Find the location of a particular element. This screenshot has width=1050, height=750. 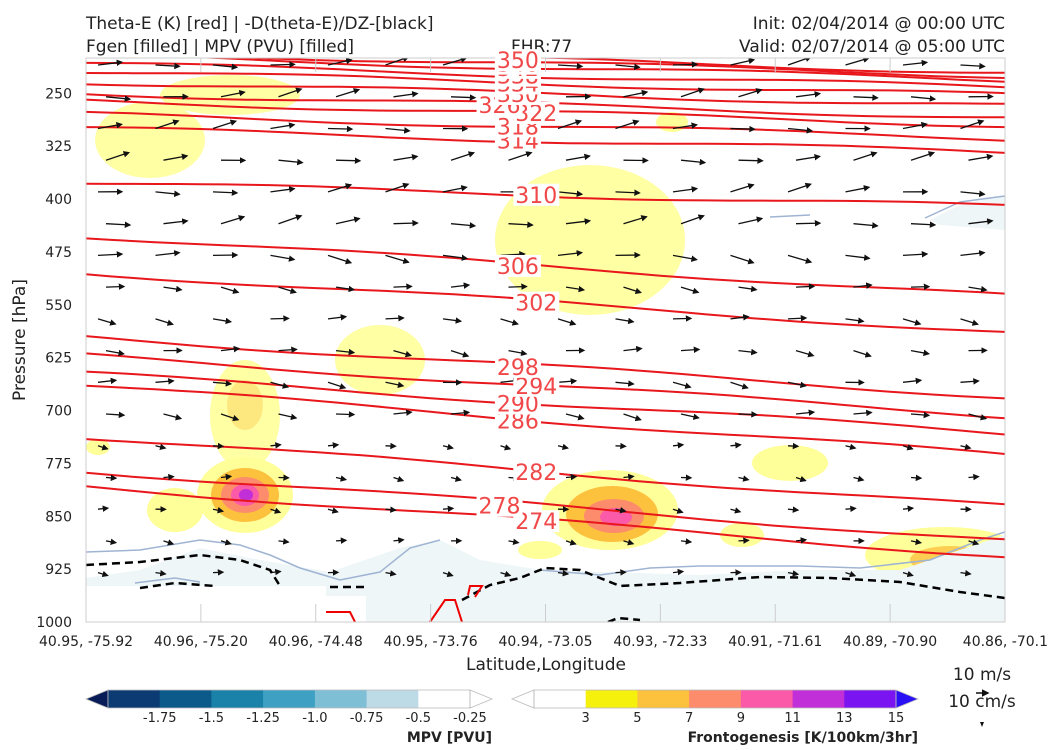

colorbar-tick-label: -1.5 is located at coordinates (211, 718).